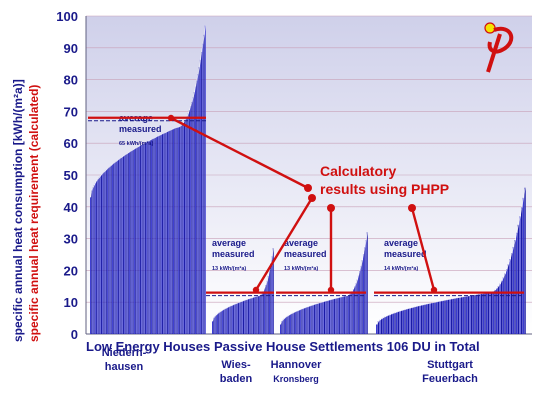 The width and height of the screenshot is (546, 403). What do you see at coordinates (451, 260) in the screenshot?
I see `bar-group-stuttgart` at bounding box center [451, 260].